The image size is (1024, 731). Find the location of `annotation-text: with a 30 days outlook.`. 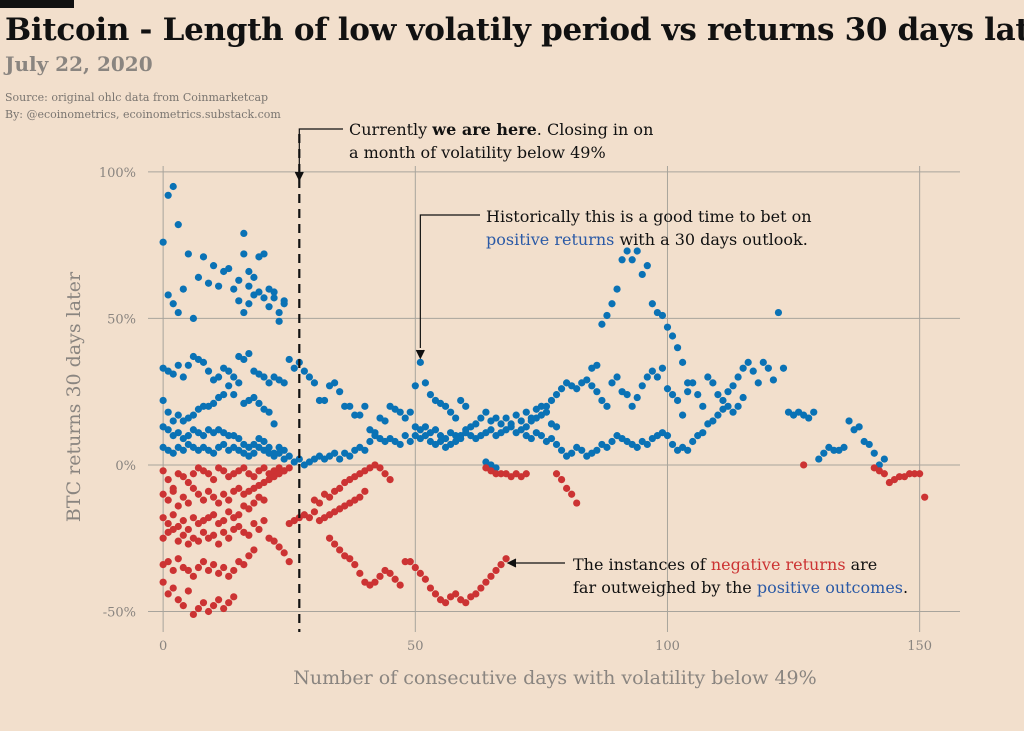

annotation-text: with a 30 days outlook. is located at coordinates (711, 239).